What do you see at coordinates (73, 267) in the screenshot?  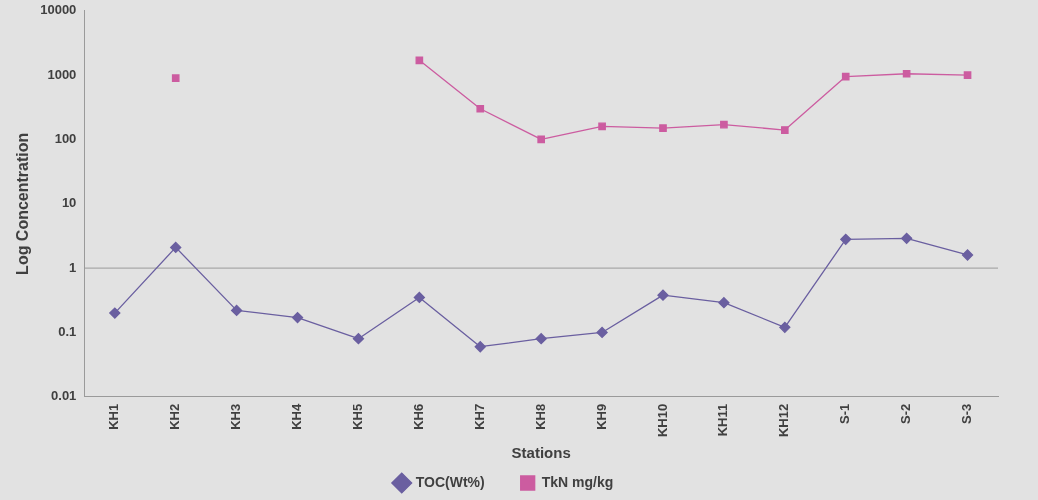 I see `y-tick-label: 1` at bounding box center [73, 267].